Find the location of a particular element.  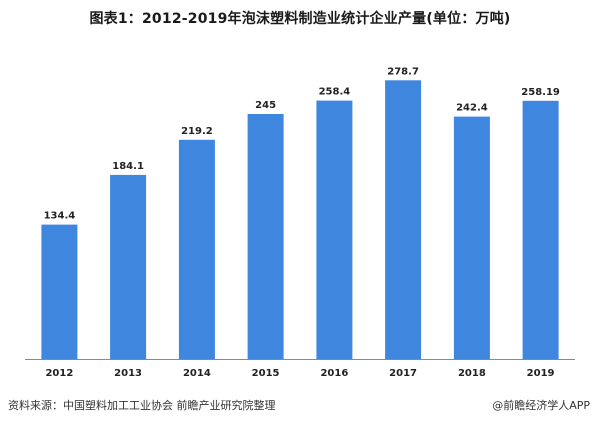

x-tick-label-2017: 2017 is located at coordinates (403, 373).